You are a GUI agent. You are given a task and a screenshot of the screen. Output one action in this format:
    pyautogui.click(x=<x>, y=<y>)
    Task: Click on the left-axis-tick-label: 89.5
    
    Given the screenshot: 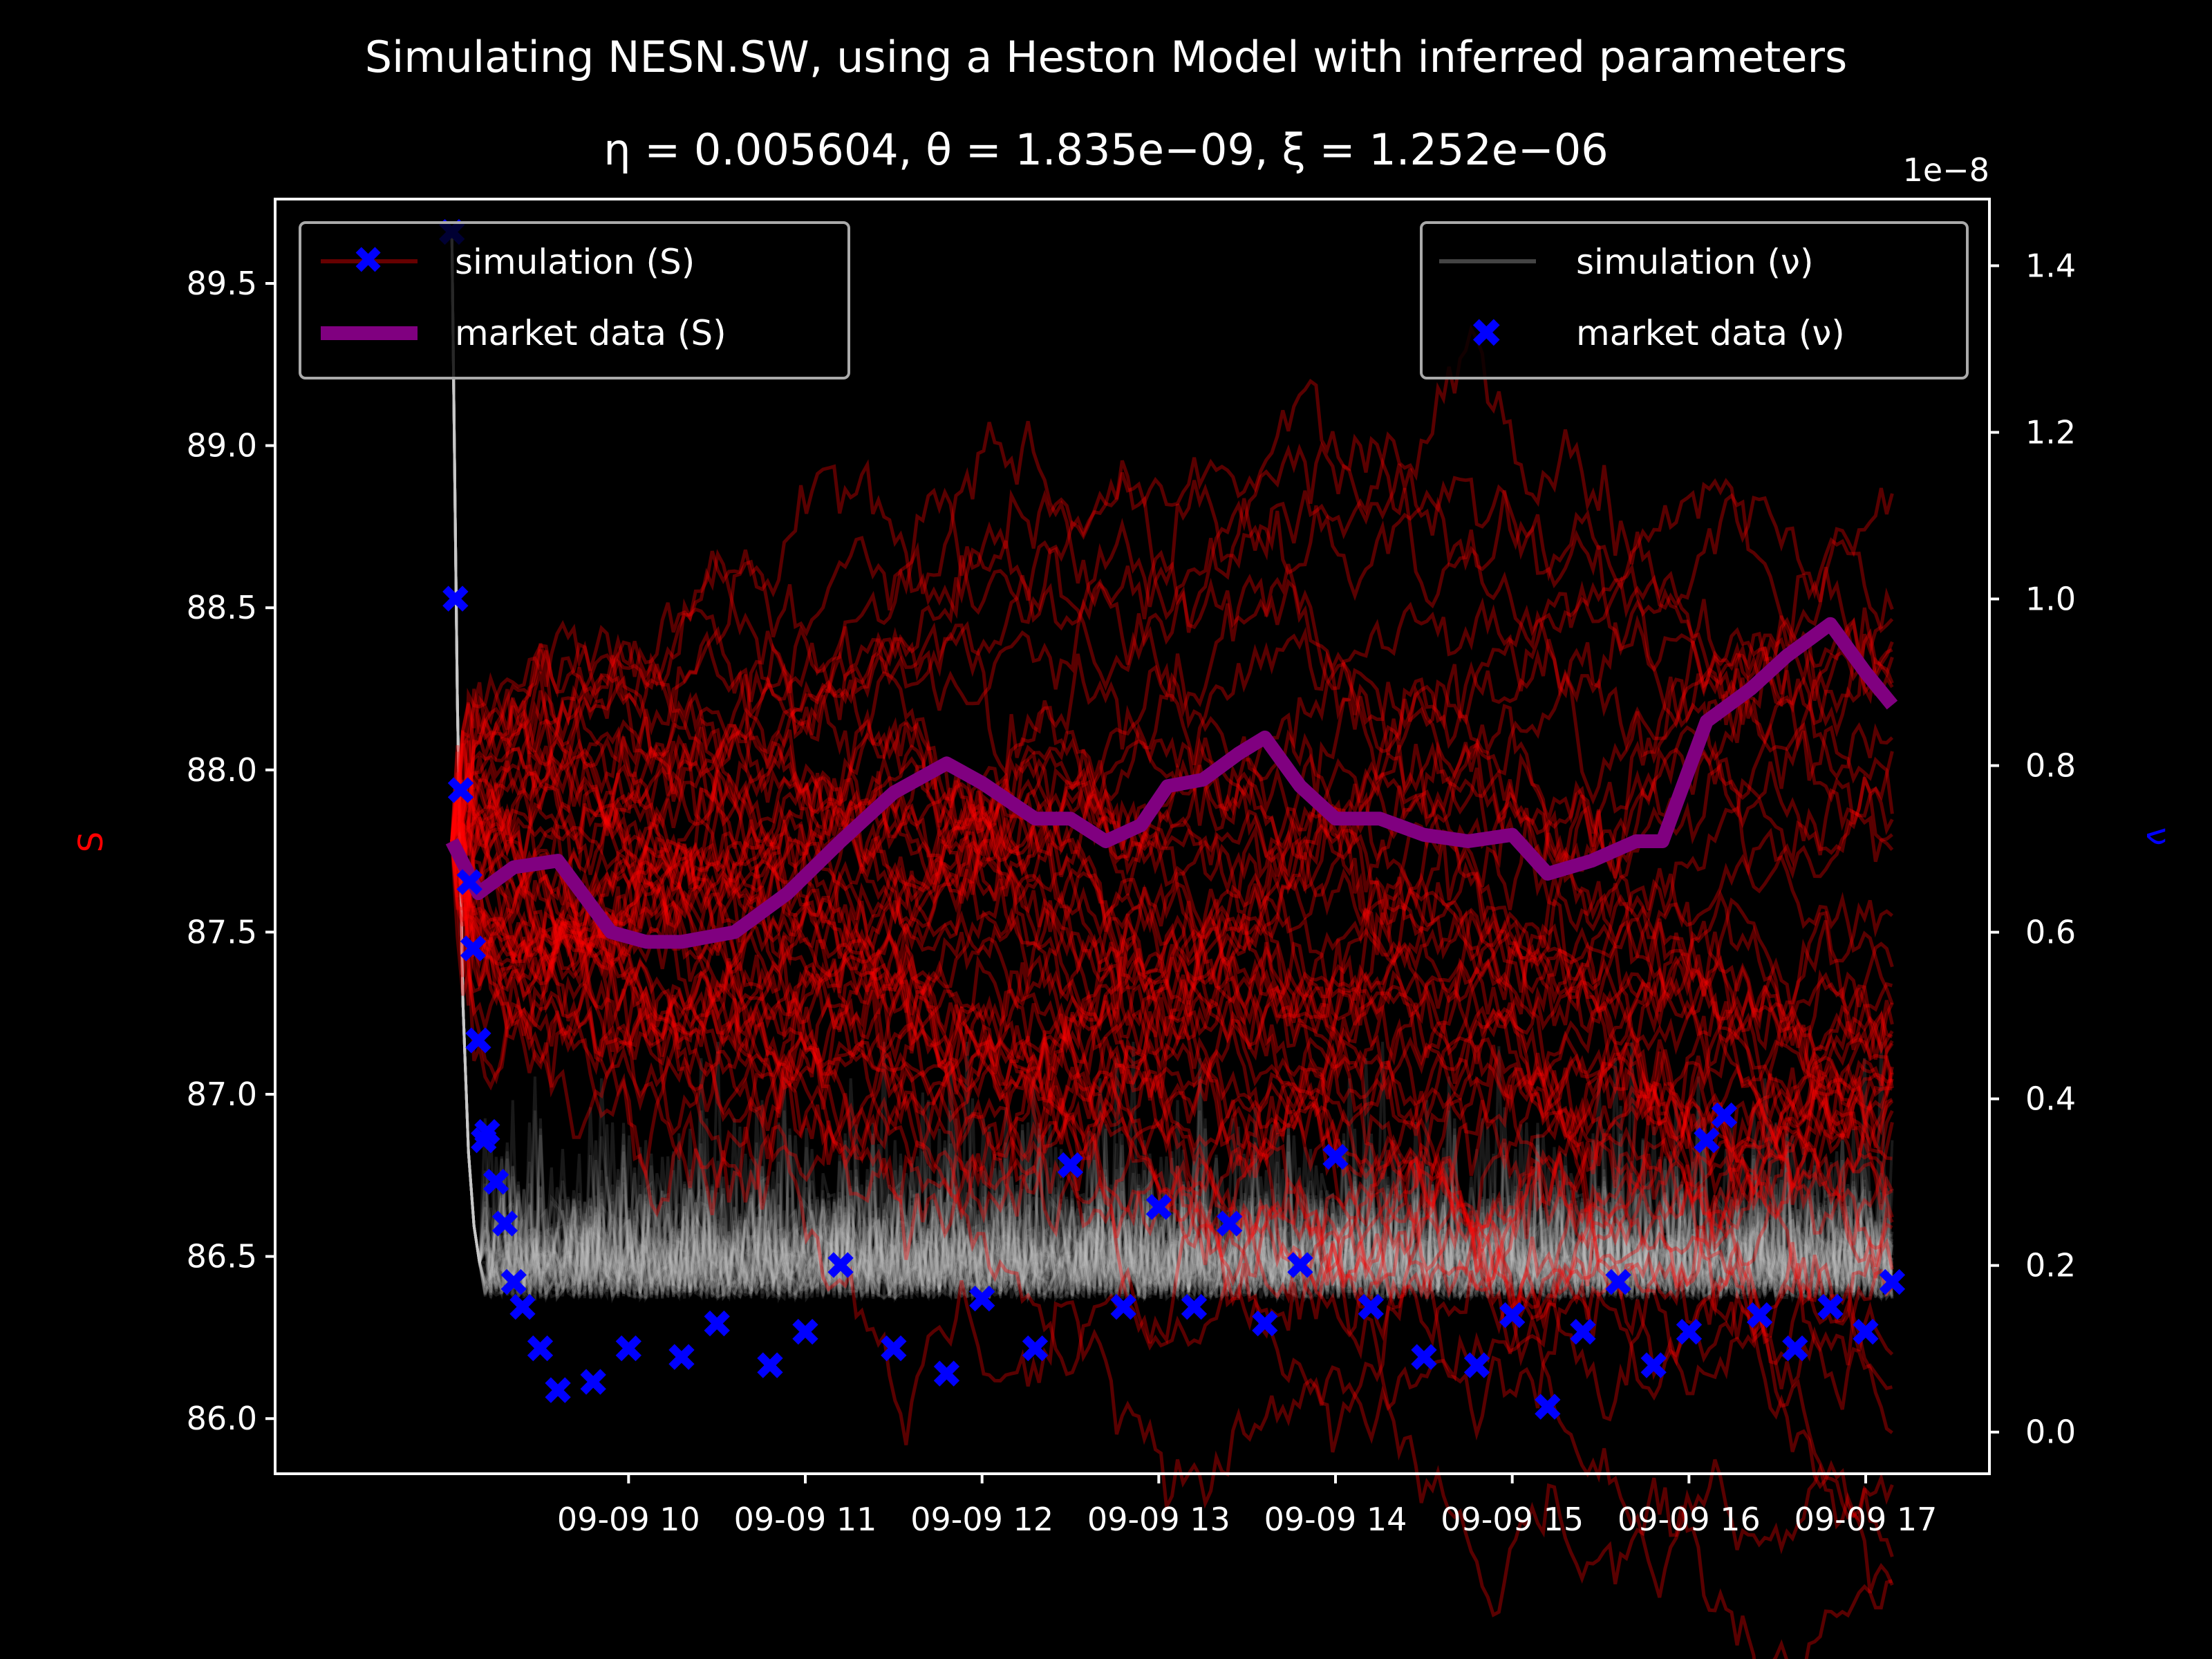 What is the action you would take?
    pyautogui.click(x=222, y=283)
    